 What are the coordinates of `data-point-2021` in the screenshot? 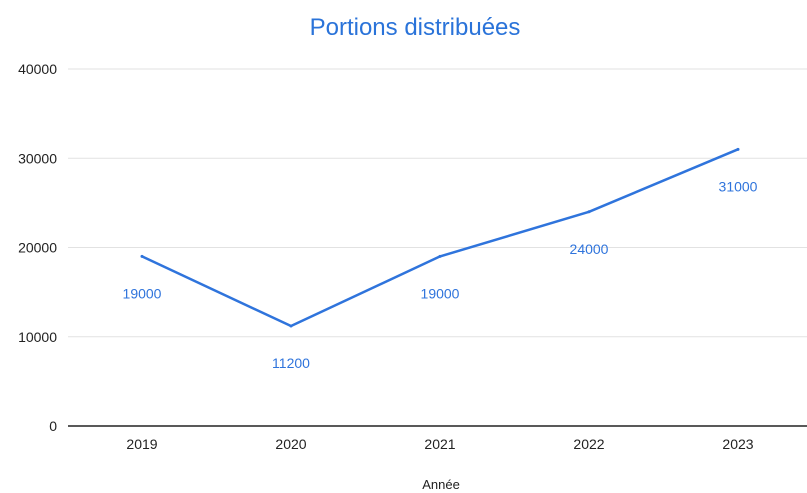 It's located at (440, 256).